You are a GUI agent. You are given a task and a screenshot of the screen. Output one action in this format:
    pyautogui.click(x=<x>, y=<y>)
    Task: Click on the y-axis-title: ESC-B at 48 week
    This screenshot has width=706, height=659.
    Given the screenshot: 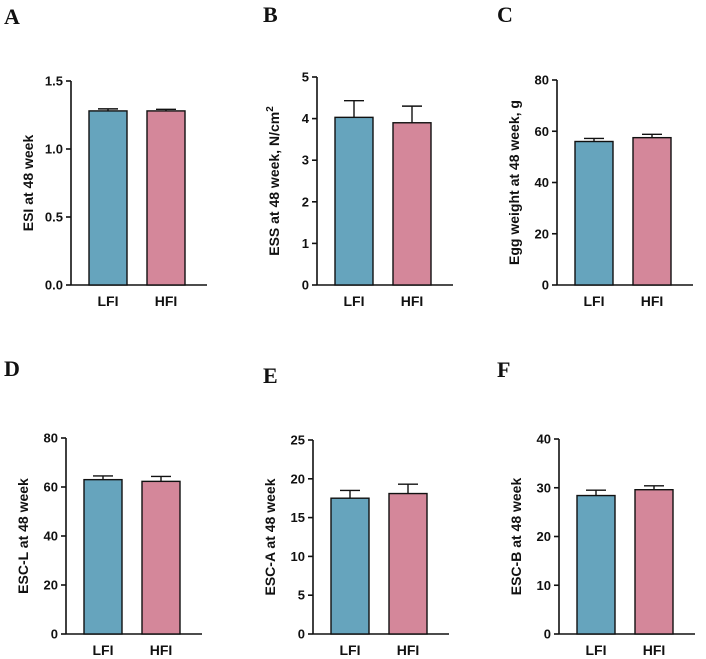 What is the action you would take?
    pyautogui.click(x=516, y=537)
    